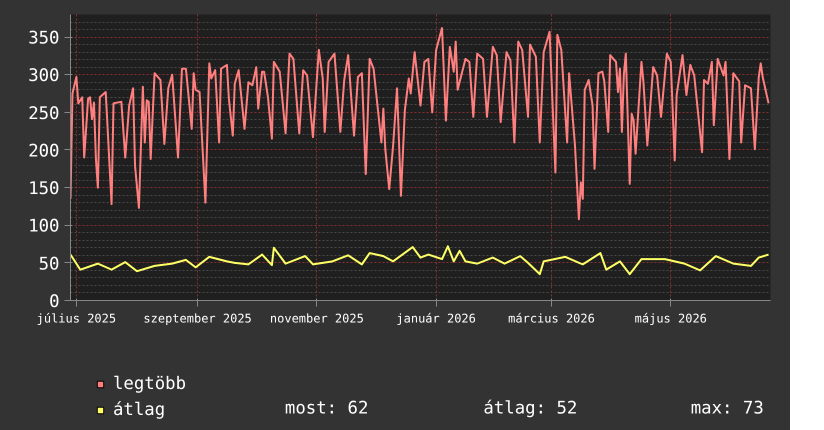 The image size is (824, 430). I want to click on text: most: 62, so click(326, 408).